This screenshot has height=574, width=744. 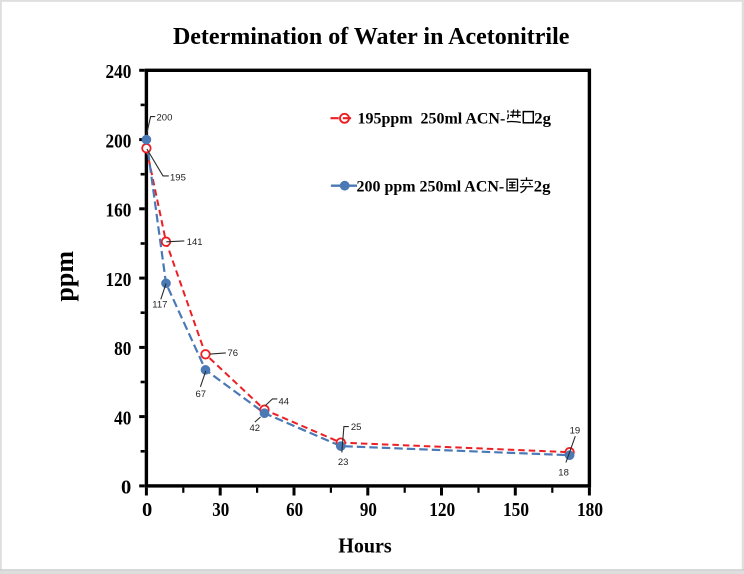 I want to click on svg-text: 40, so click(x=122, y=418).